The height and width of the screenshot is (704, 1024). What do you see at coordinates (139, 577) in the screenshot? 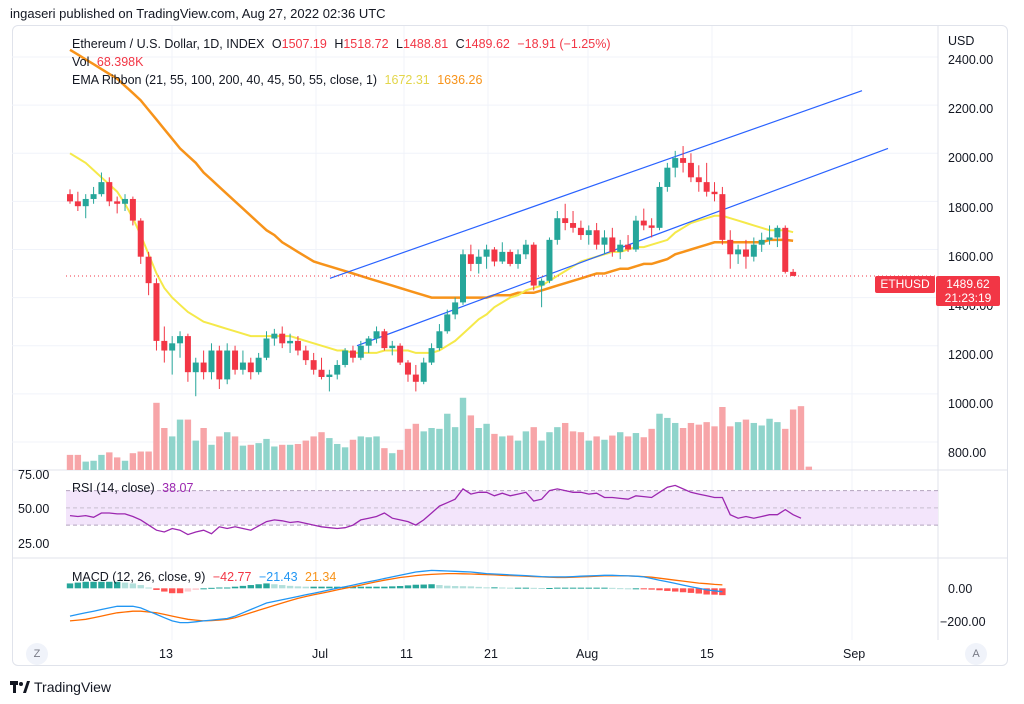
I see `macd-label: MACD (12, 26, close, 9)` at bounding box center [139, 577].